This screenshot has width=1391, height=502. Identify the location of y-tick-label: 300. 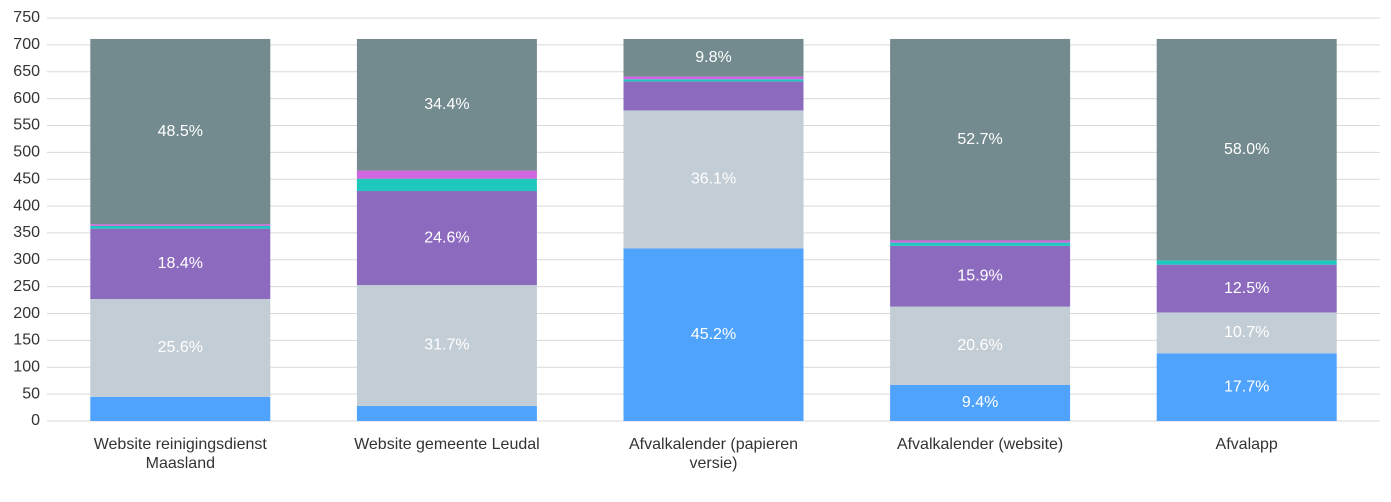
(26, 259).